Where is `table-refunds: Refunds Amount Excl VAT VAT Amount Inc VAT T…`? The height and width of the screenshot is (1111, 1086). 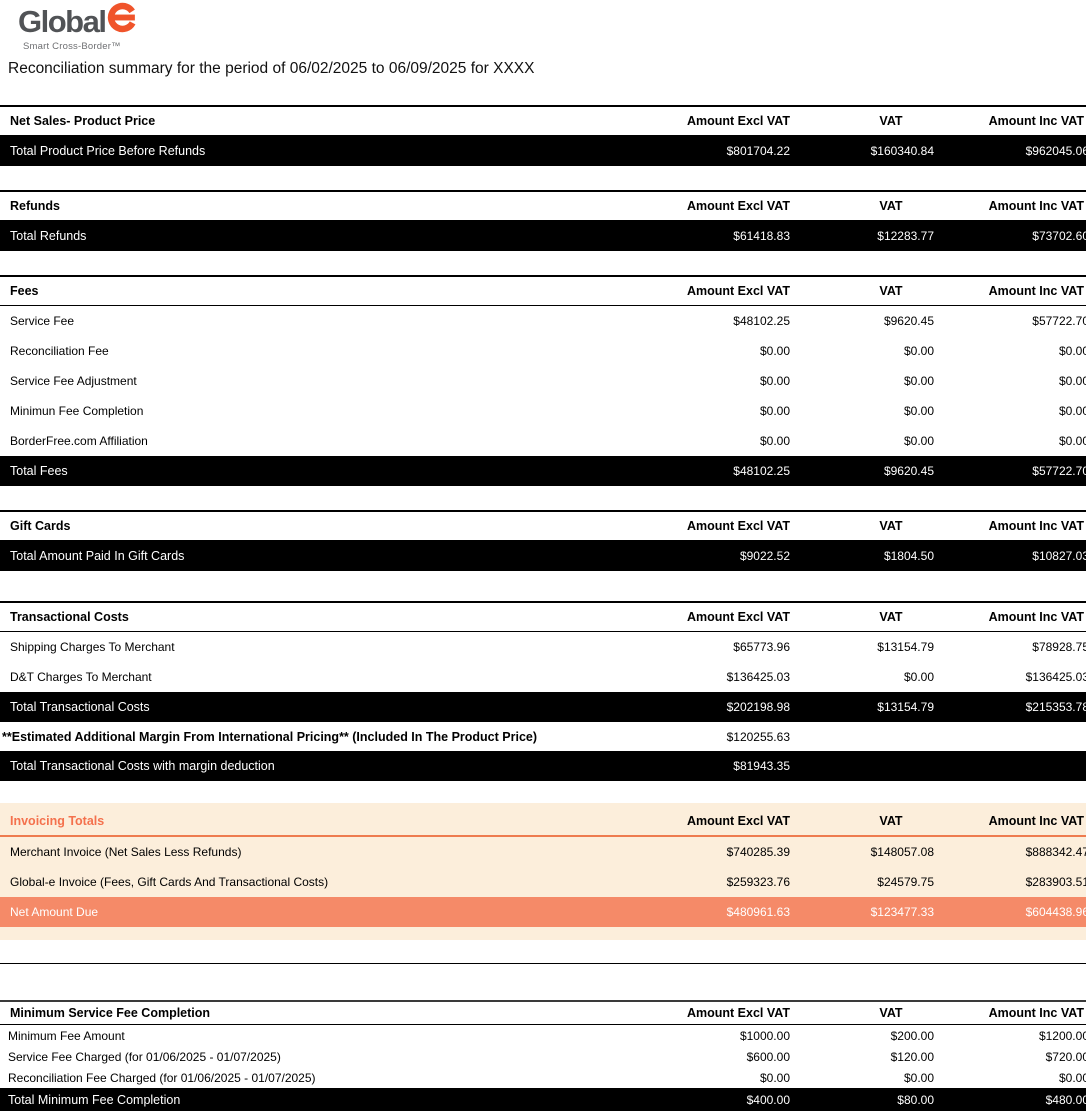
table-refunds: Refunds Amount Excl VAT VAT Amount Inc VAT T… is located at coordinates (543, 220).